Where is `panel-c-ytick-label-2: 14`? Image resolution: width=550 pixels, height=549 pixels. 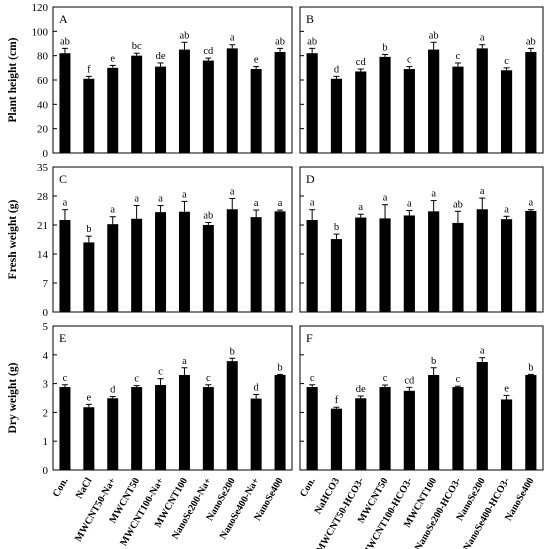
panel-c-ytick-label-2: 14 is located at coordinates (43, 255).